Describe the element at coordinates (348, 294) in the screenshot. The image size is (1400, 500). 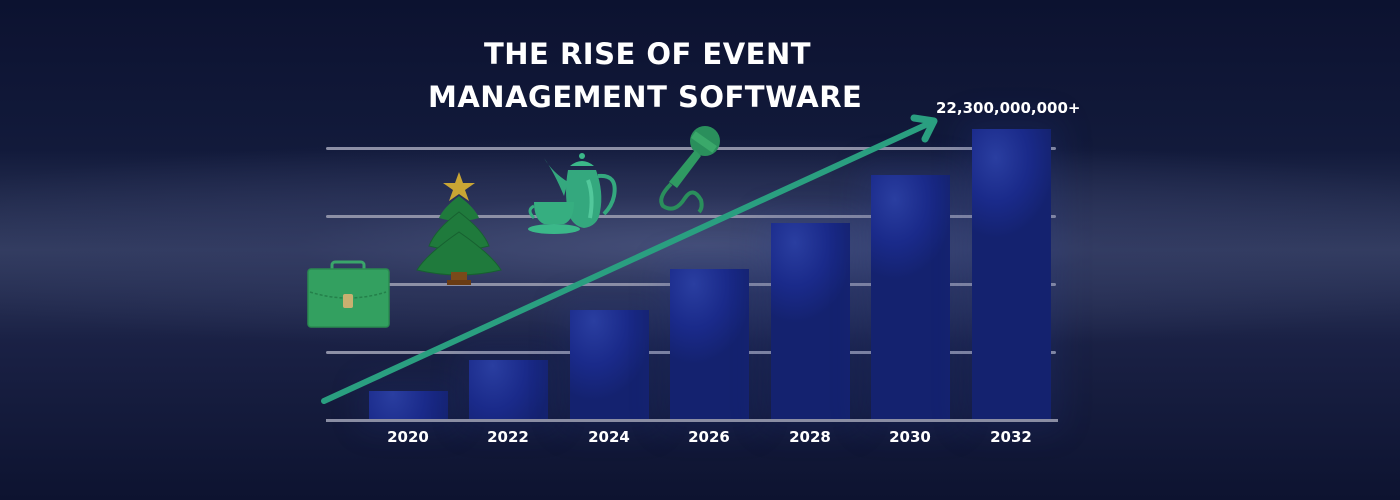
I see `briefcase-icon` at that location.